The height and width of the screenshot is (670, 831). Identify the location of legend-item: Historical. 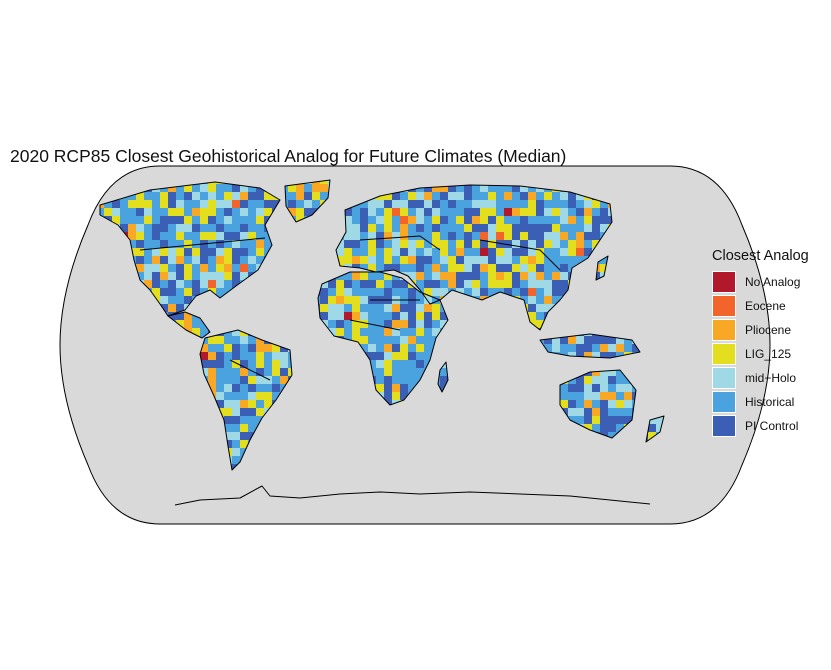
(760, 402).